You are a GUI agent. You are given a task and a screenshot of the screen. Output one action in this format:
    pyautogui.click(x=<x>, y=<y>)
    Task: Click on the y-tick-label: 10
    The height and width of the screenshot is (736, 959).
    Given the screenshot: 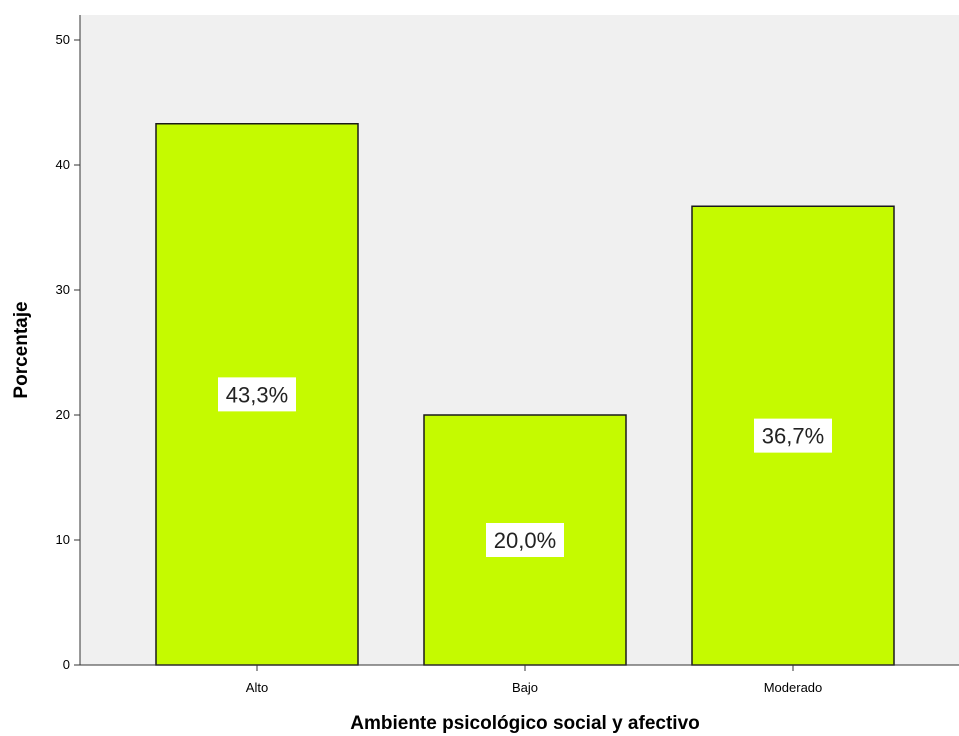 What is the action you would take?
    pyautogui.click(x=63, y=539)
    